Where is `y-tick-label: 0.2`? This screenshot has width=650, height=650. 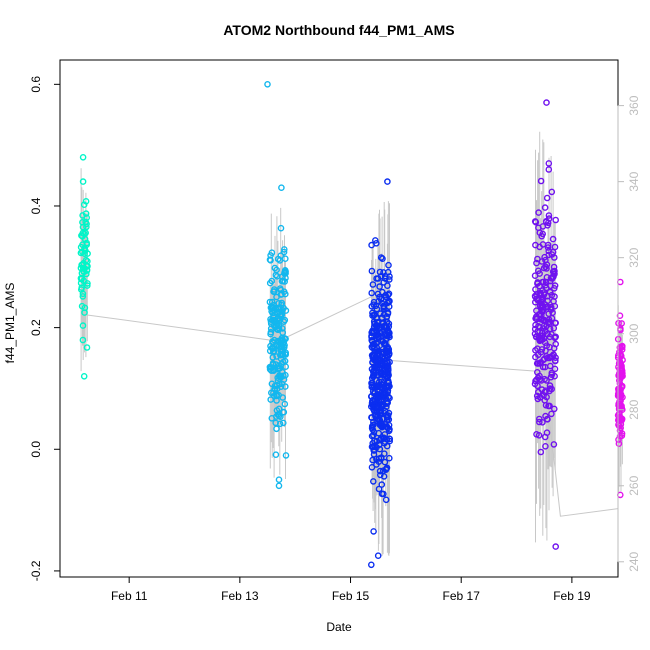 y-tick-label: 0.2 is located at coordinates (36, 327).